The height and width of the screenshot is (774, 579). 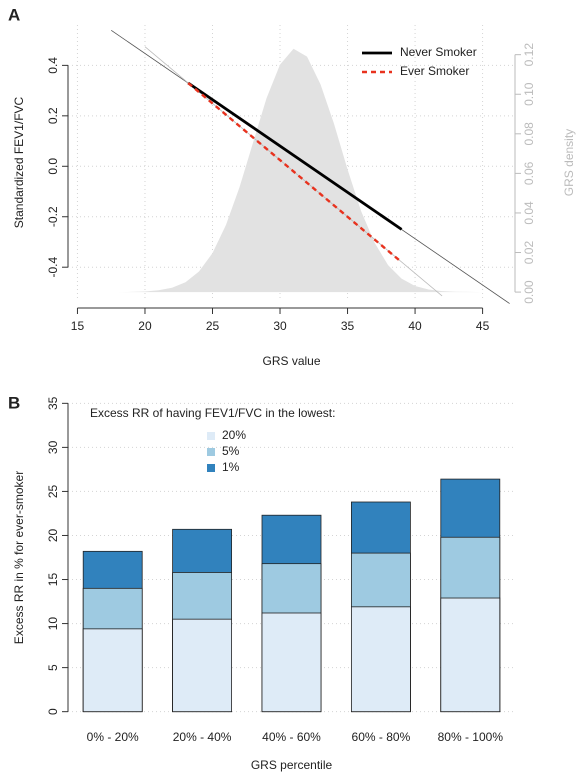 What do you see at coordinates (529, 173) in the screenshot?
I see `y2-tick-label: 0.06` at bounding box center [529, 173].